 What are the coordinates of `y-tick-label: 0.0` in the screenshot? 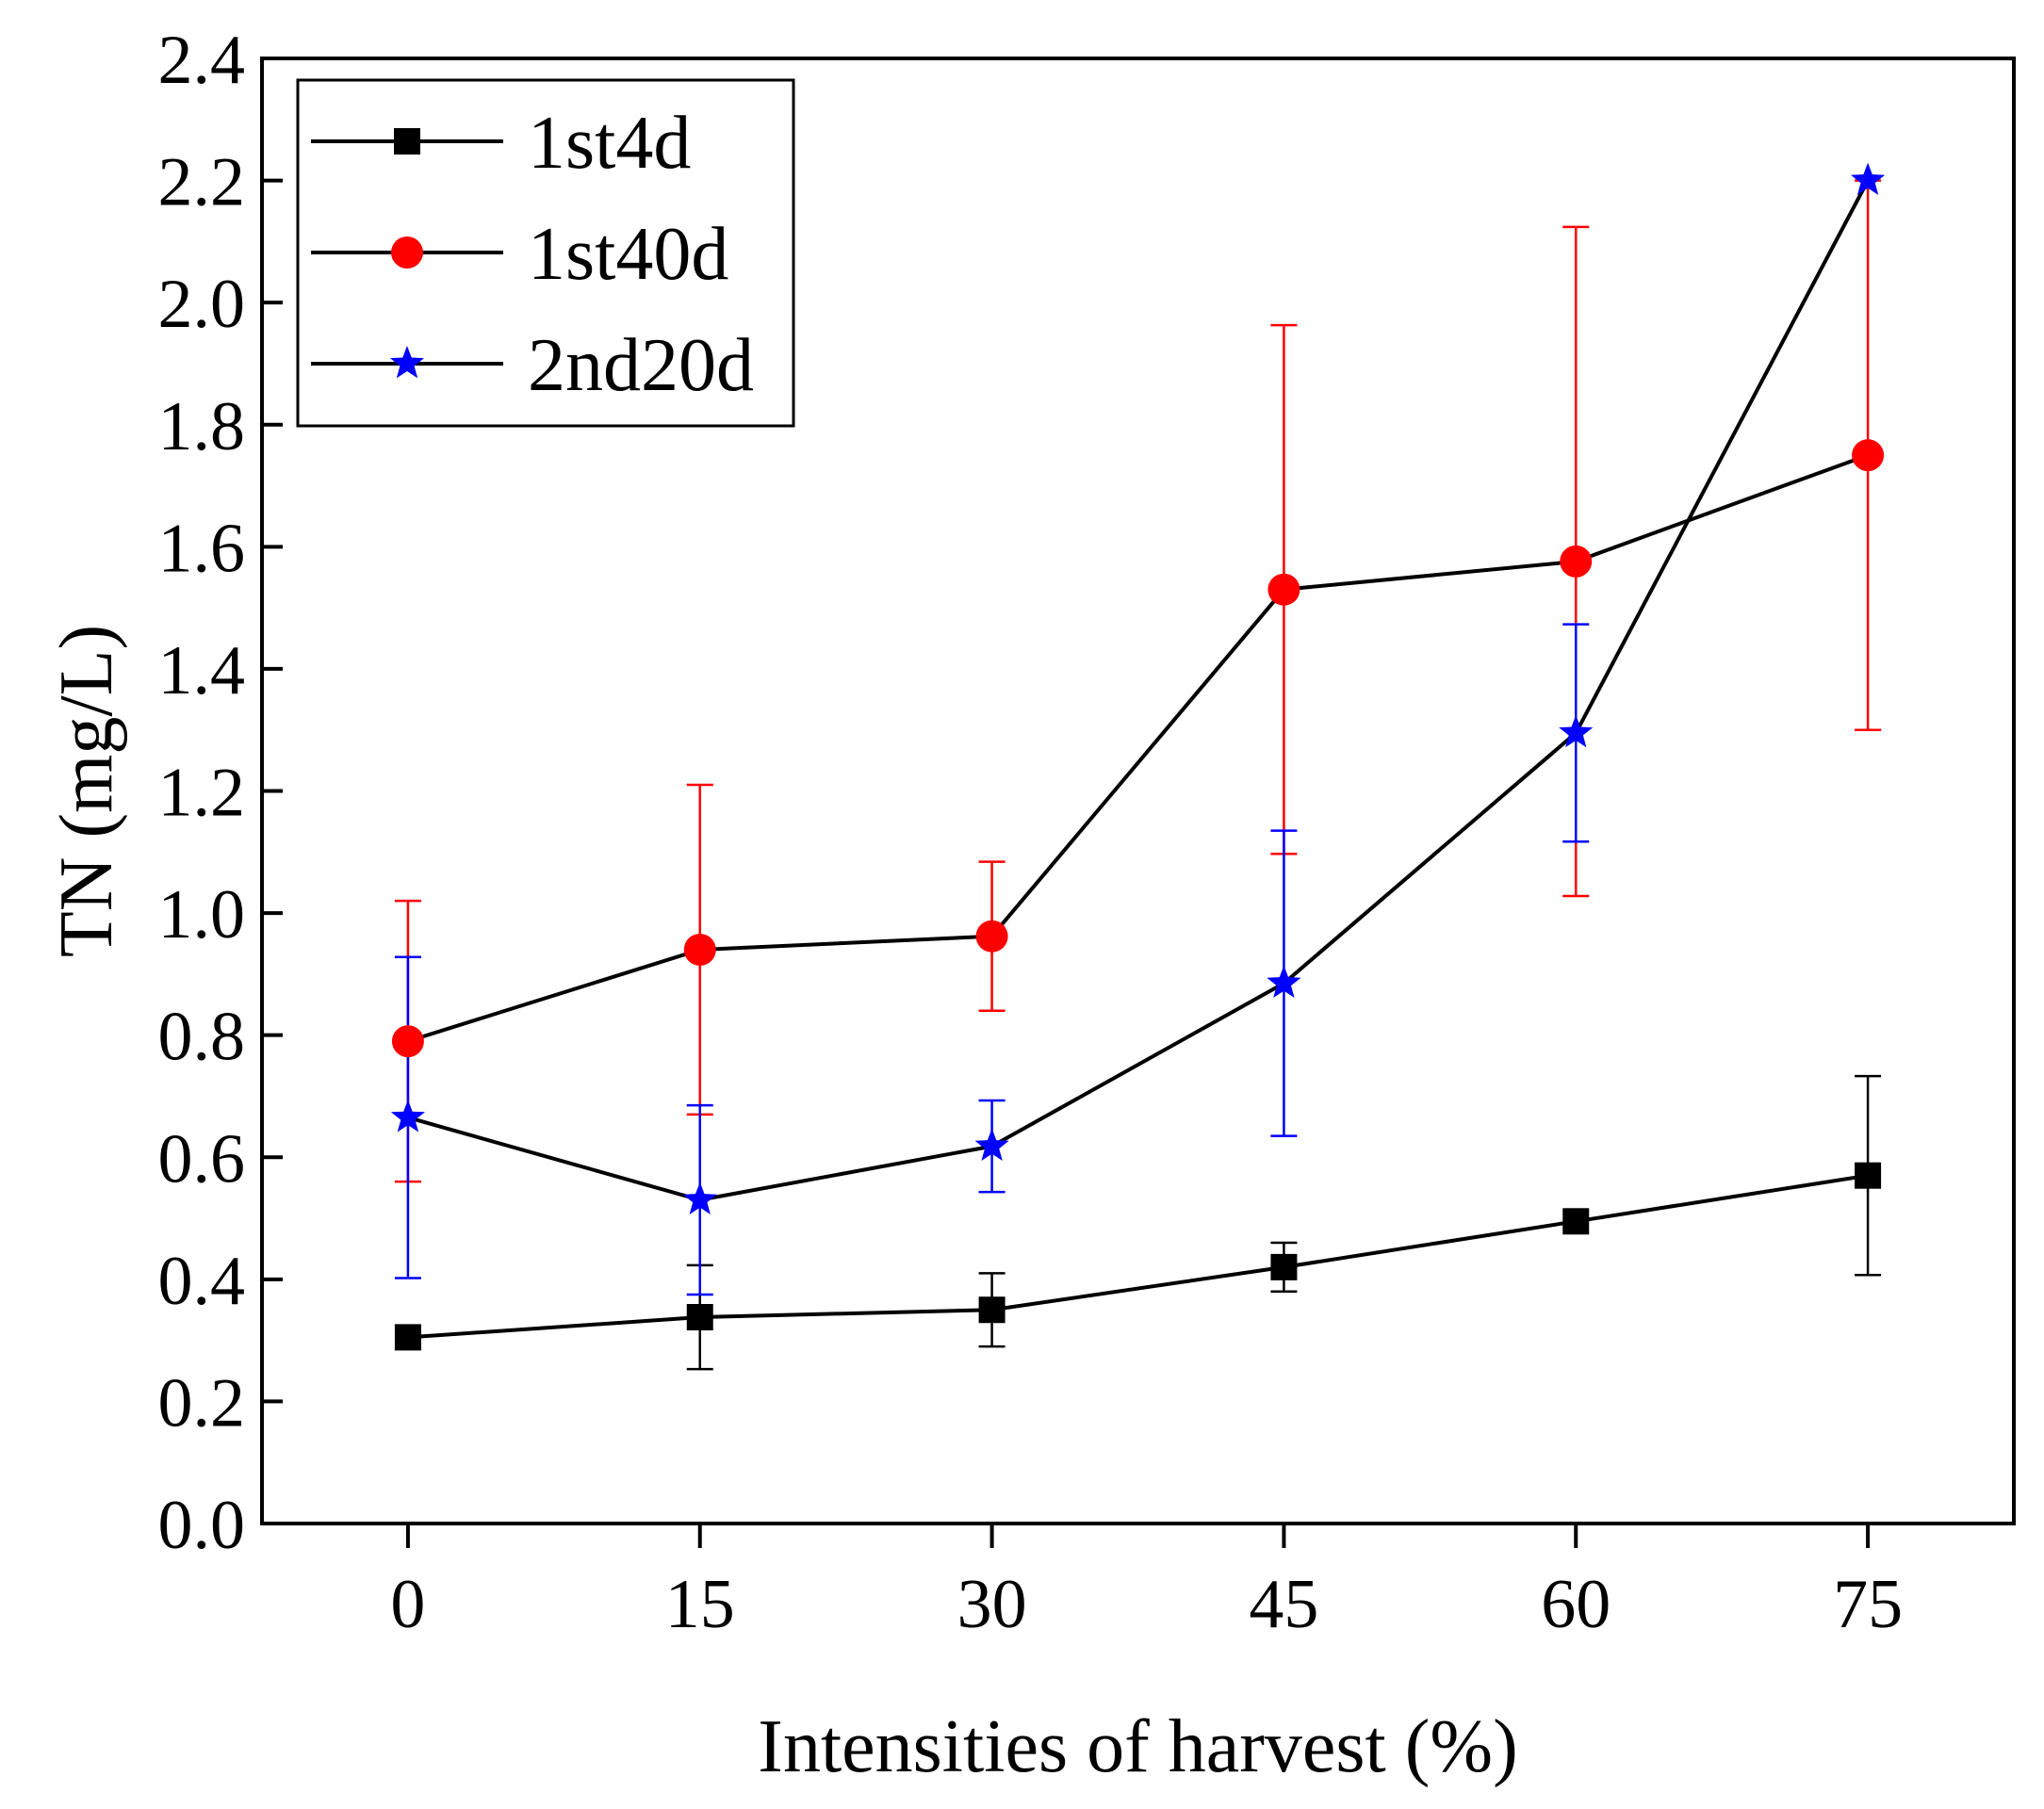 It's located at (202, 1525).